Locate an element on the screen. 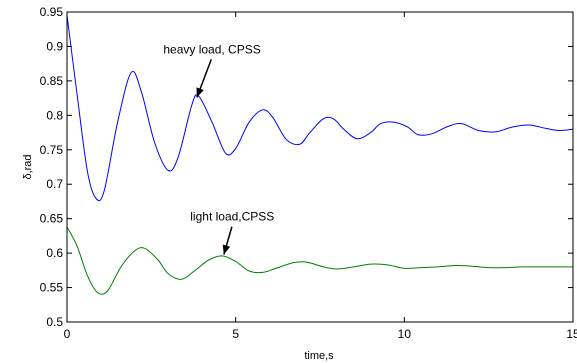  x-axis-label: time,s is located at coordinates (319, 356).